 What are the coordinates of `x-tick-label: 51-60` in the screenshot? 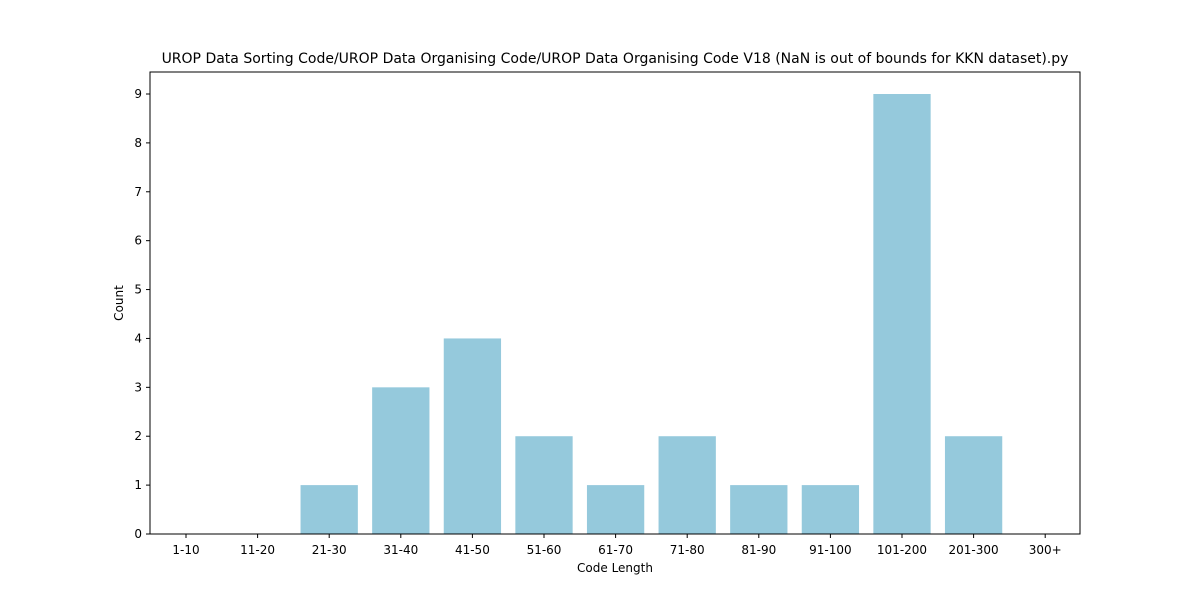 It's located at (544, 550).